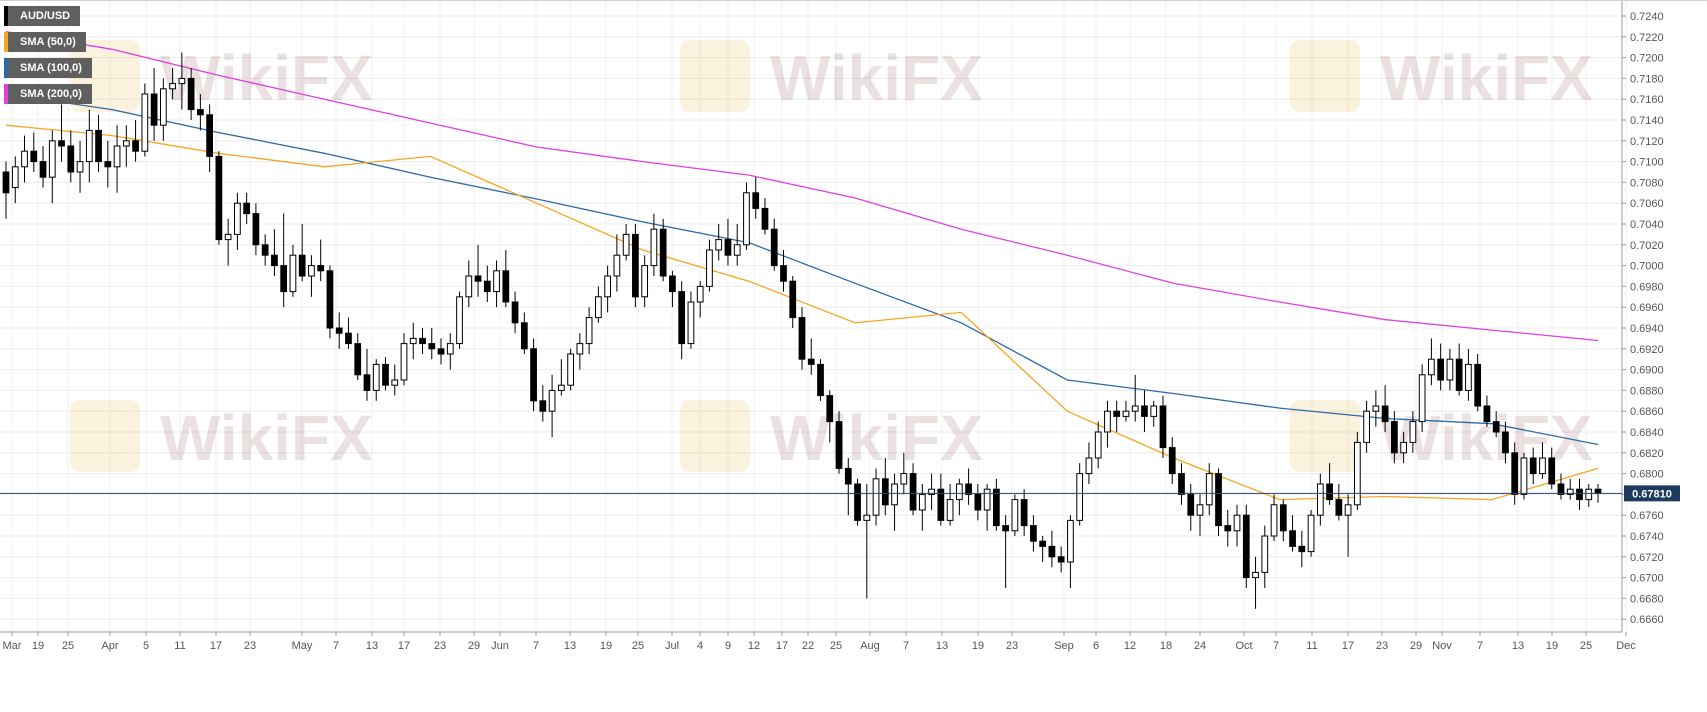 This screenshot has height=712, width=1707. Describe the element at coordinates (1647, 579) in the screenshot. I see `y-tick-label: 0.6700` at that location.